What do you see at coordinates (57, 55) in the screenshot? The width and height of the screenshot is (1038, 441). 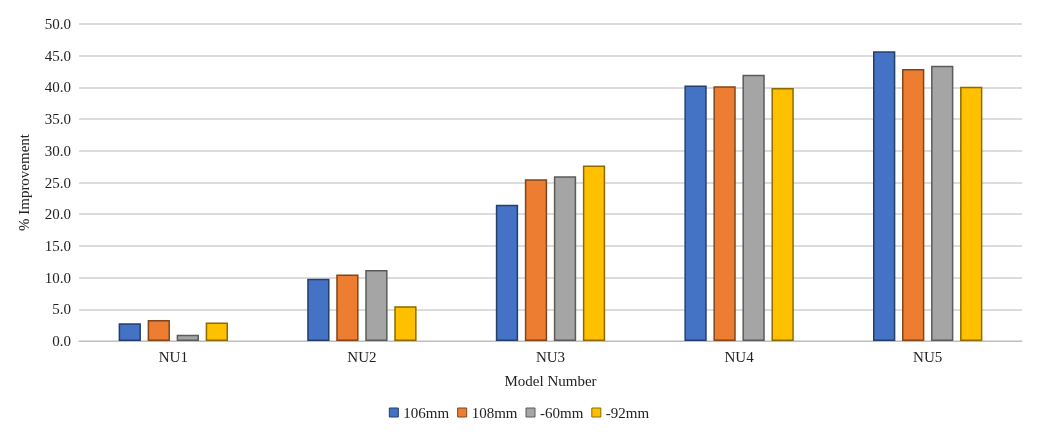 I see `y-tick-label: 45.0` at bounding box center [57, 55].